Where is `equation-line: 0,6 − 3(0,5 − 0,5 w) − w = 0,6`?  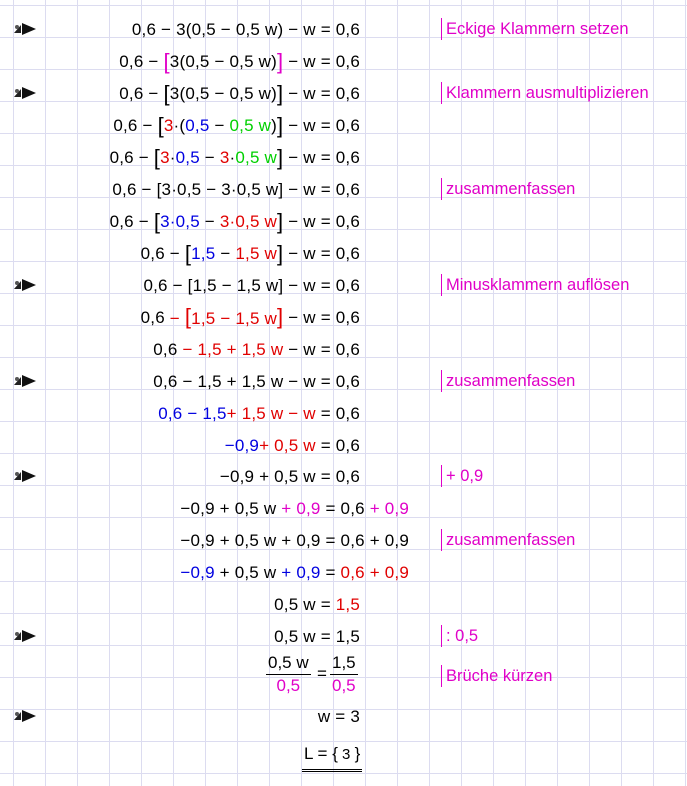 equation-line: 0,6 − 3(0,5 − 0,5 w) − w = 0,6 is located at coordinates (245, 29).